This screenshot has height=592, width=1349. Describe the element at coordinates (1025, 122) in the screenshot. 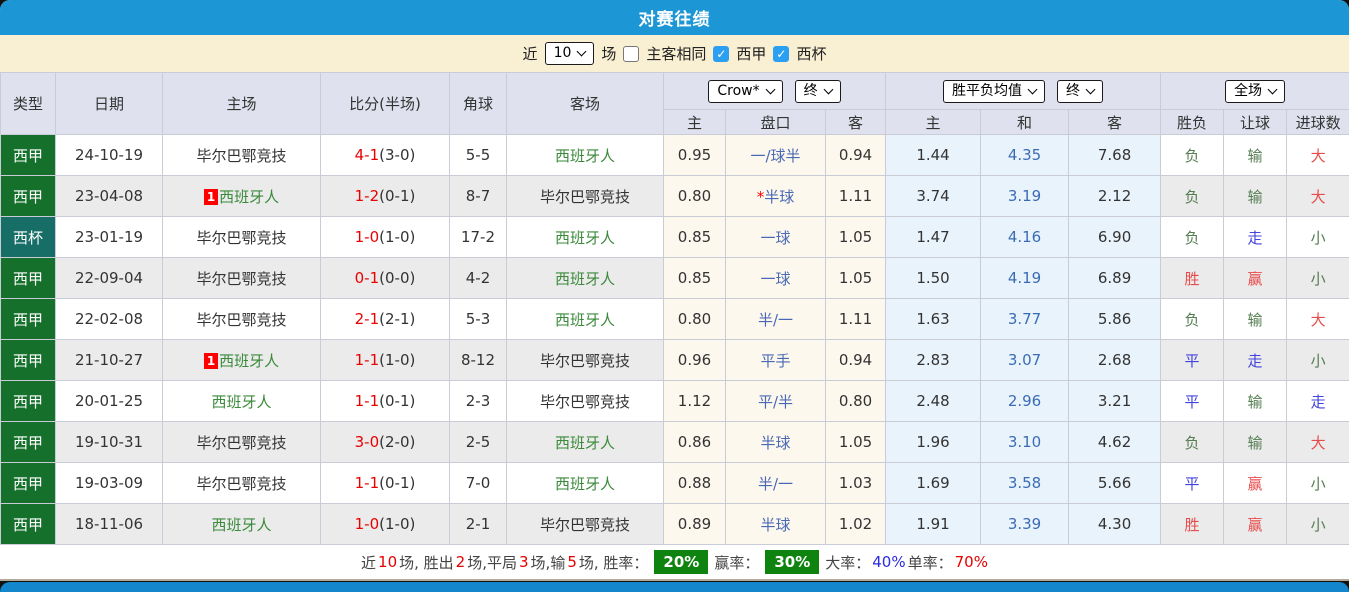

I see `subheader-avg-draw: 和` at that location.